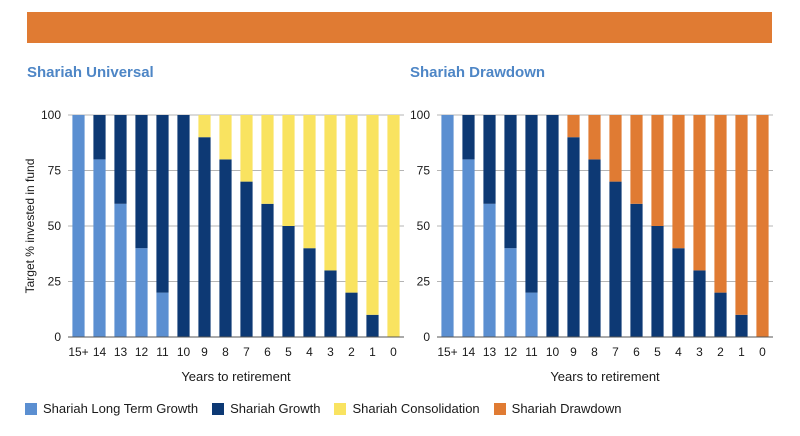 This screenshot has height=436, width=800. What do you see at coordinates (162, 352) in the screenshot?
I see `x-tick-label: 11` at bounding box center [162, 352].